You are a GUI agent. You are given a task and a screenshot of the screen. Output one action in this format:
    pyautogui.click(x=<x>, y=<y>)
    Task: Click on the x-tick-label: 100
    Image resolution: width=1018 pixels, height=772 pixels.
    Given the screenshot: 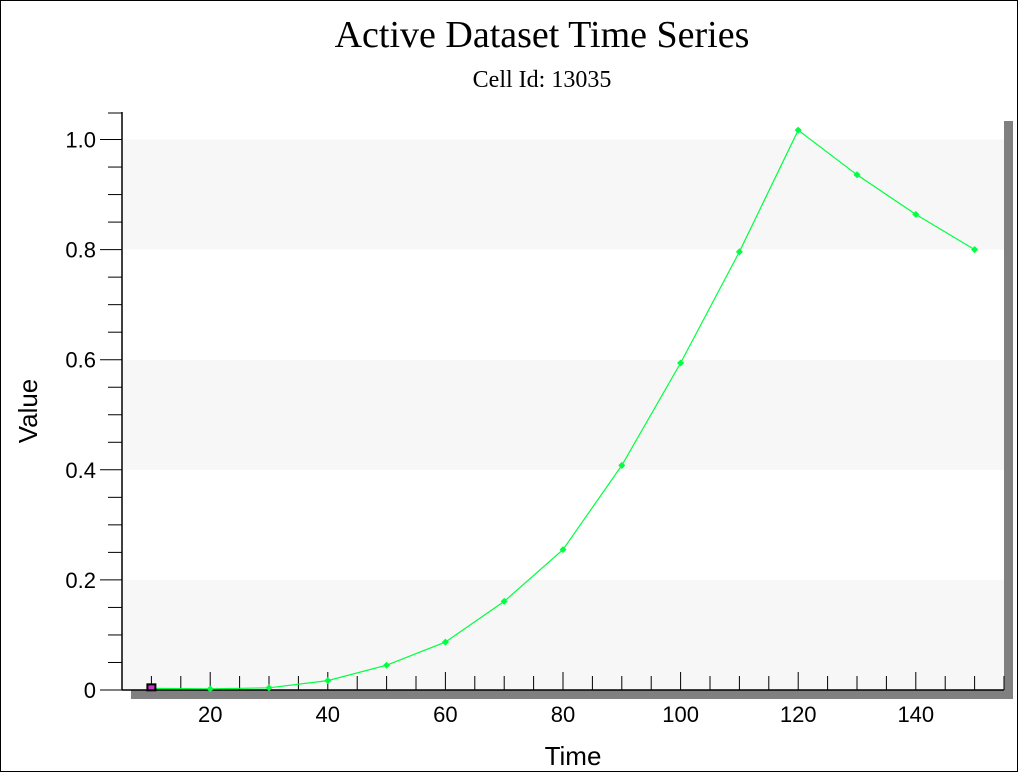 What is the action you would take?
    pyautogui.click(x=680, y=714)
    